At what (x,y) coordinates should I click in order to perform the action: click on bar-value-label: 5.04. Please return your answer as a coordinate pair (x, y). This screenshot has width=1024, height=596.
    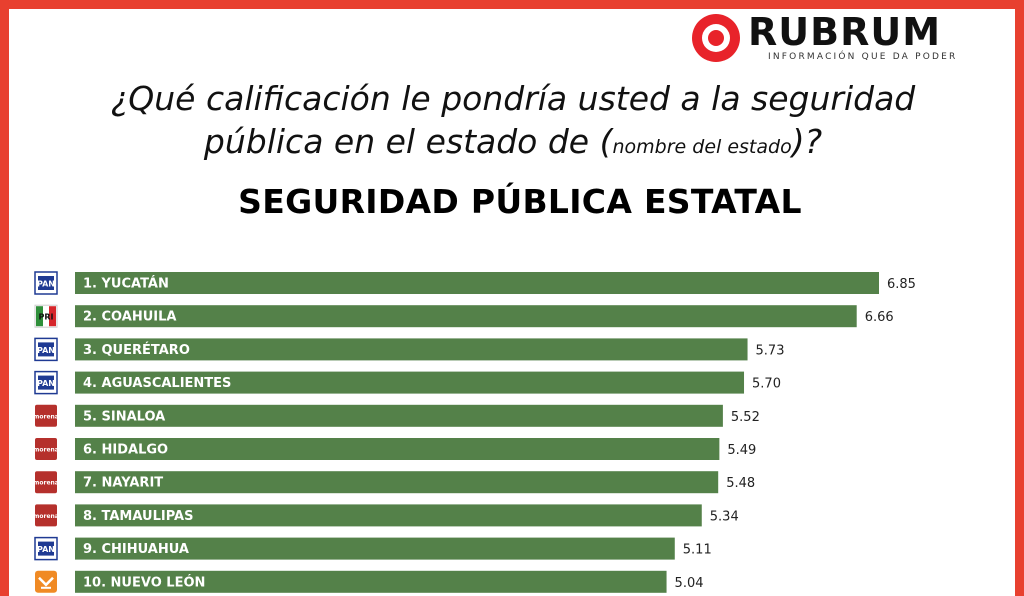
    Looking at the image, I should click on (689, 583).